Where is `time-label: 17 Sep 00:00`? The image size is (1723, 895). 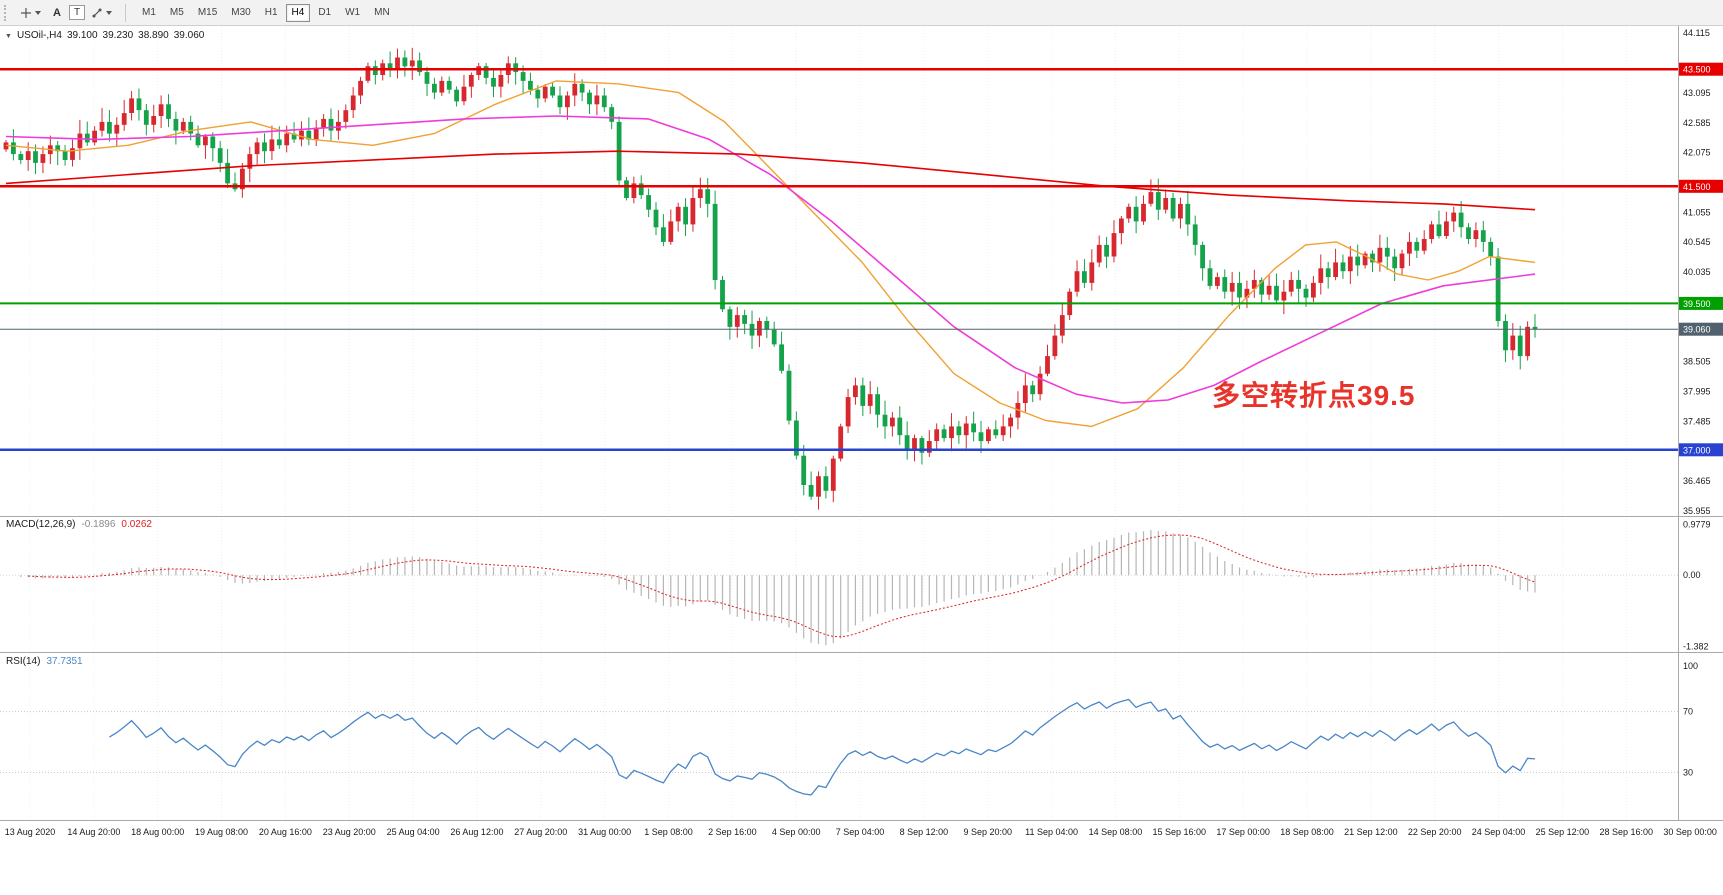
time-label: 17 Sep 00:00 is located at coordinates (1243, 832).